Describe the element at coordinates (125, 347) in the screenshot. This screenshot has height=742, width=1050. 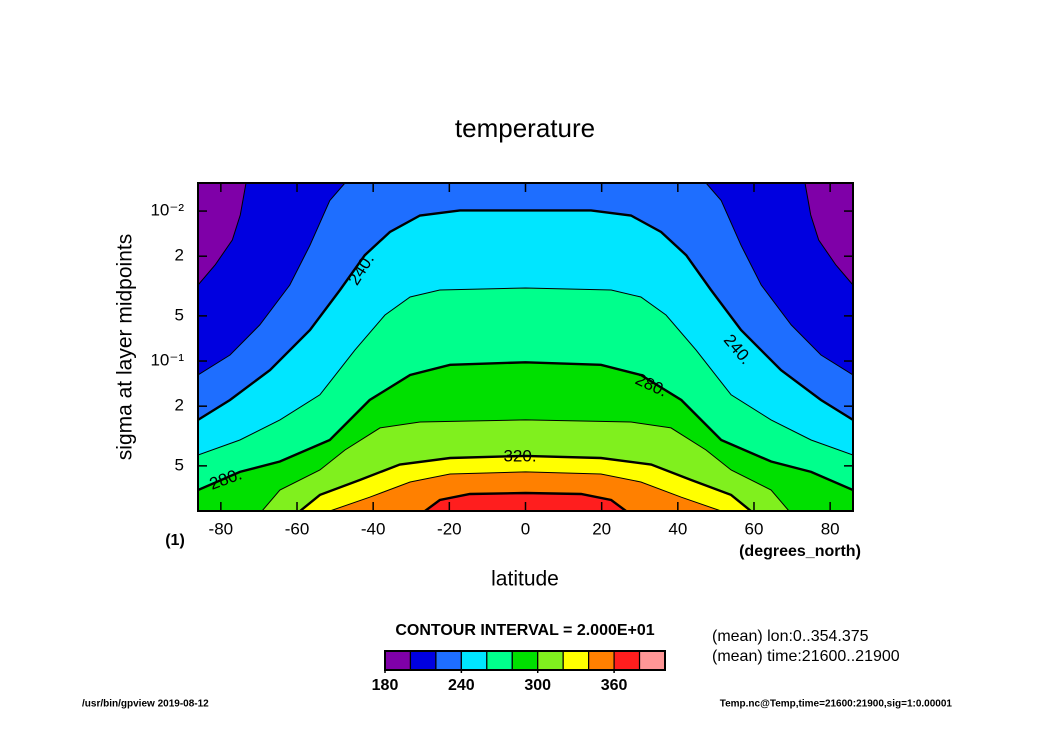
I see `y-axis-label: sigma at layer midpoints` at that location.